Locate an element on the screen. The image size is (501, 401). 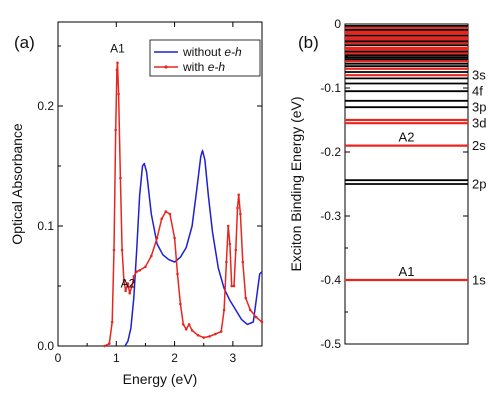
series-line-without is located at coordinates (193, 248).